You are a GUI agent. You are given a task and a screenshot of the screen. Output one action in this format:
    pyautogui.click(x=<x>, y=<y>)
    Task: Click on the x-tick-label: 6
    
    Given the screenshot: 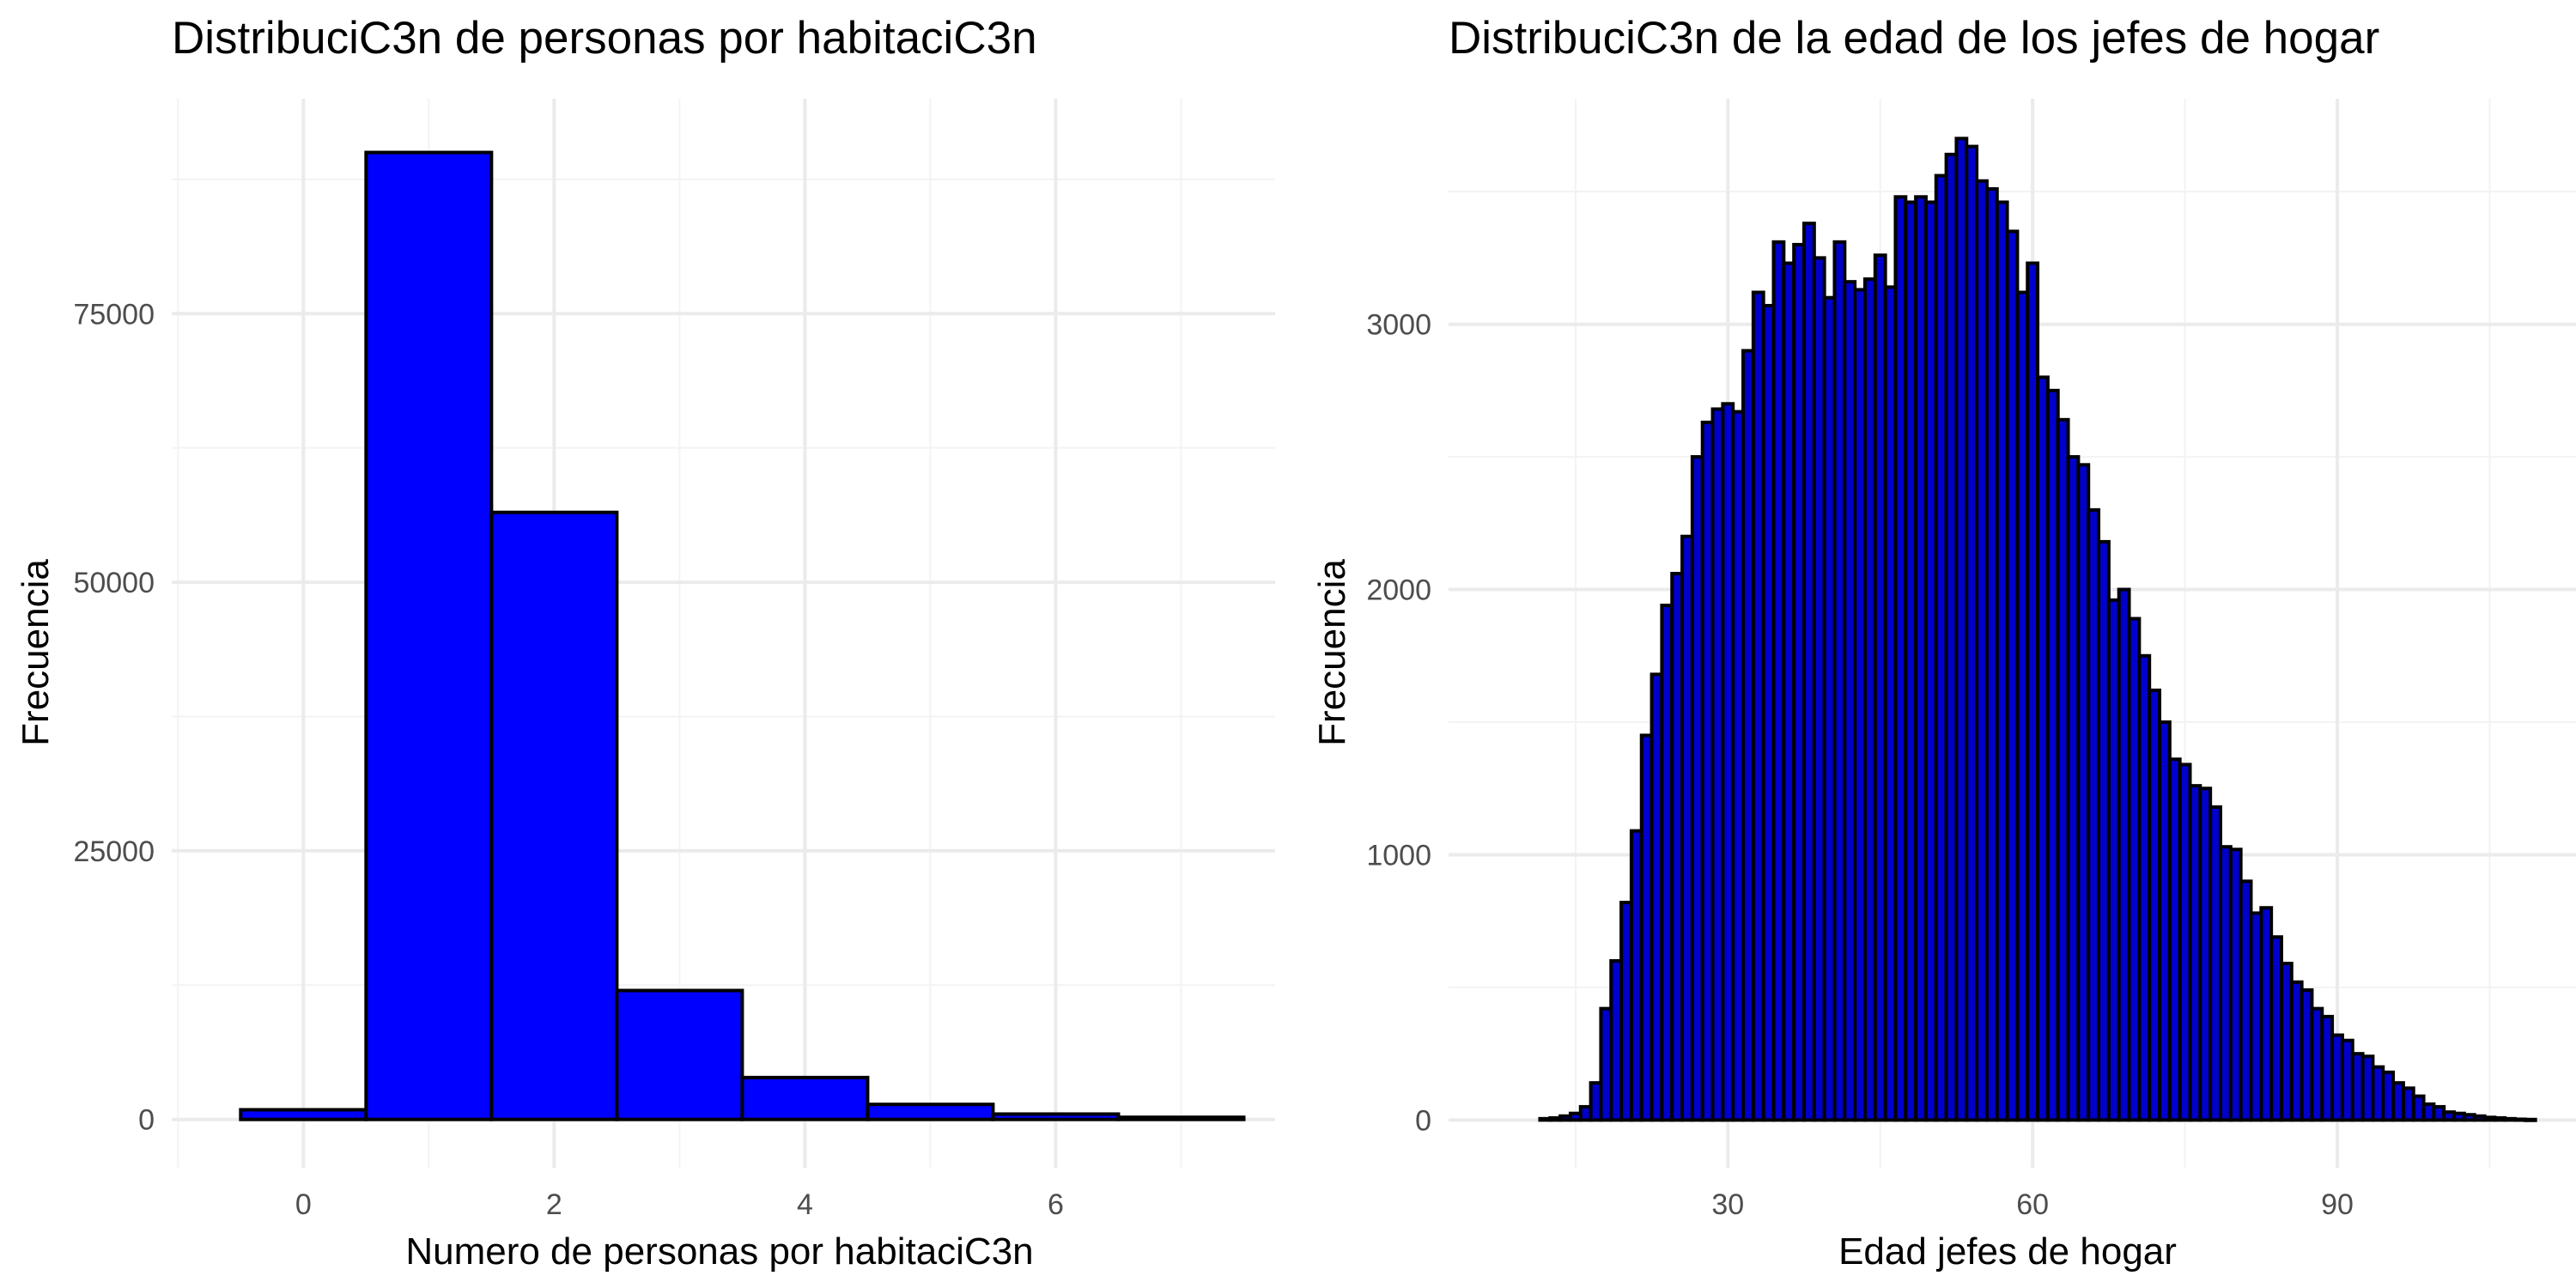 What is the action you would take?
    pyautogui.click(x=1056, y=1204)
    